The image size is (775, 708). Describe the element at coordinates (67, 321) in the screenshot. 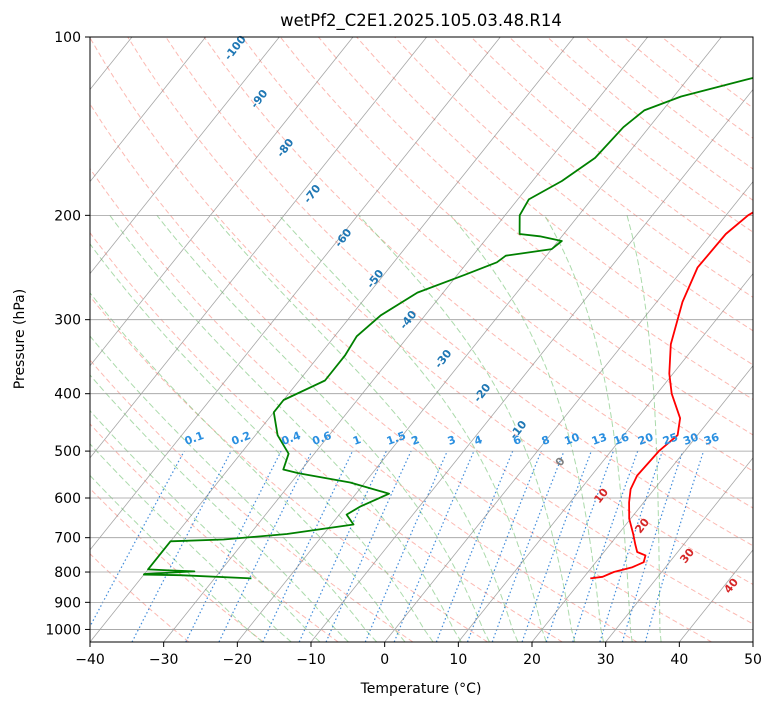

I see `y-tick-label: 300` at that location.